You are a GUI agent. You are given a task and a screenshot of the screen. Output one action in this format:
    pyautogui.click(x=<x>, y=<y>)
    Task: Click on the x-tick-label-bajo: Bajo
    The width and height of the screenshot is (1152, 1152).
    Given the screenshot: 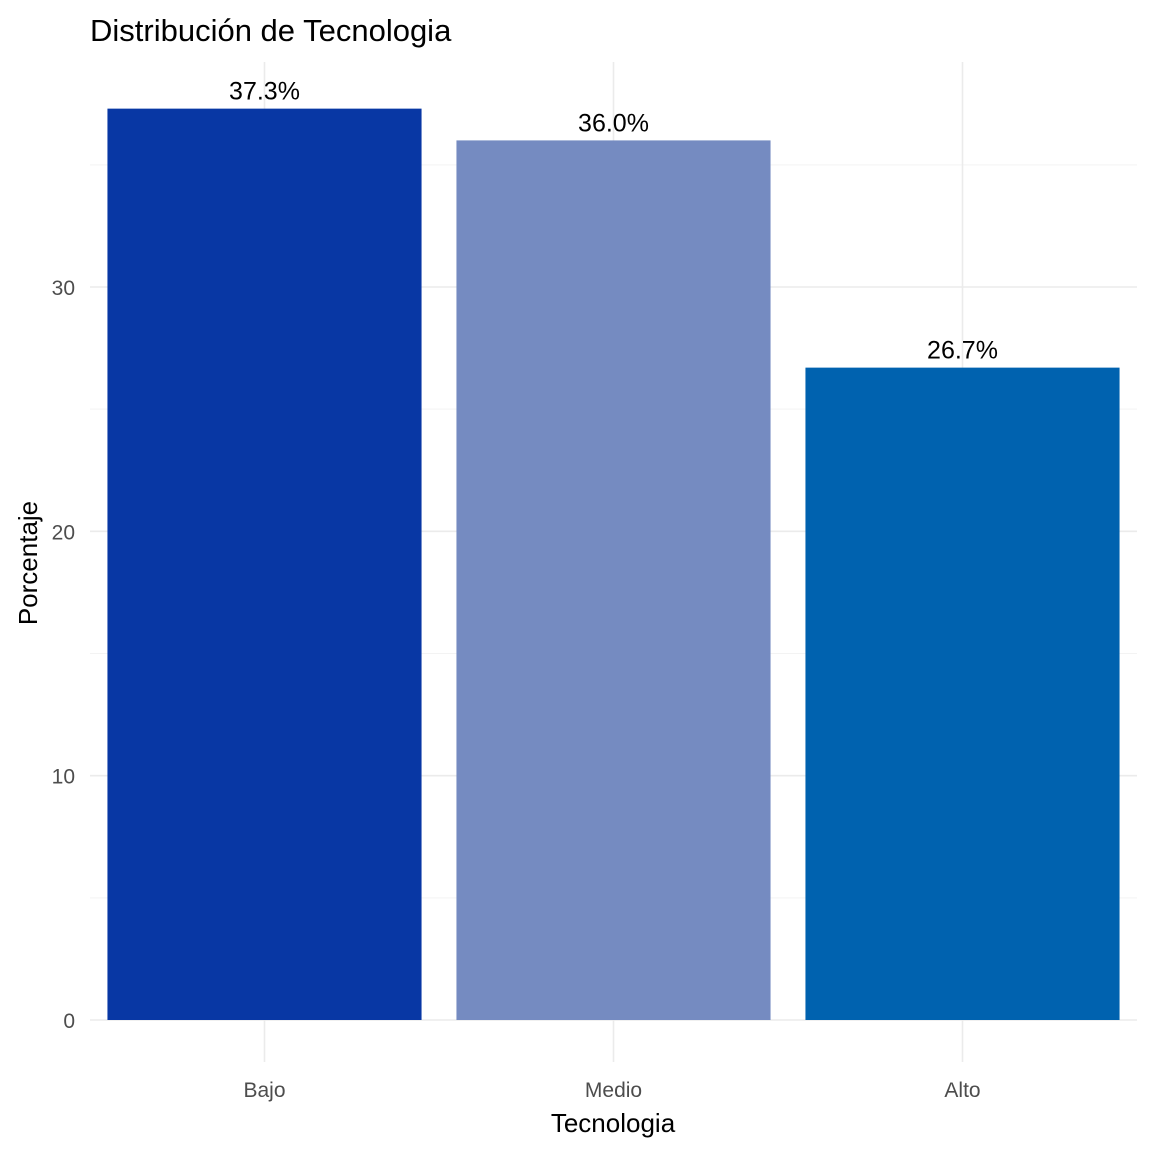 What is the action you would take?
    pyautogui.click(x=264, y=1090)
    